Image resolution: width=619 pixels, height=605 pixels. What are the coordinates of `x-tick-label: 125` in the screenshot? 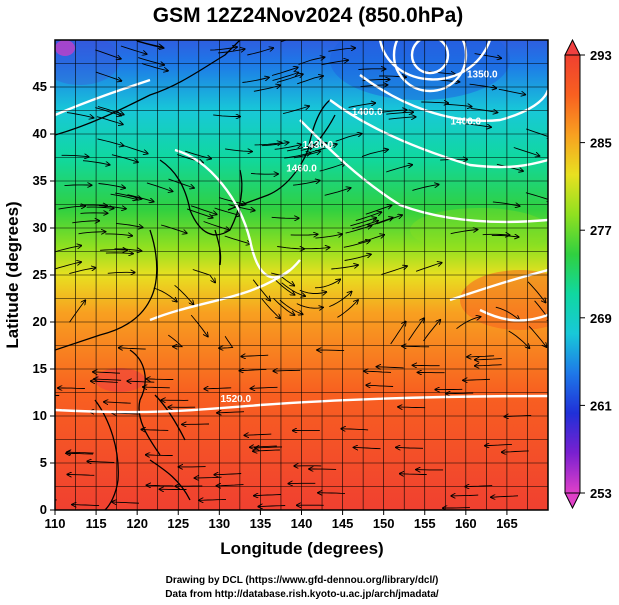 It's located at (178, 523).